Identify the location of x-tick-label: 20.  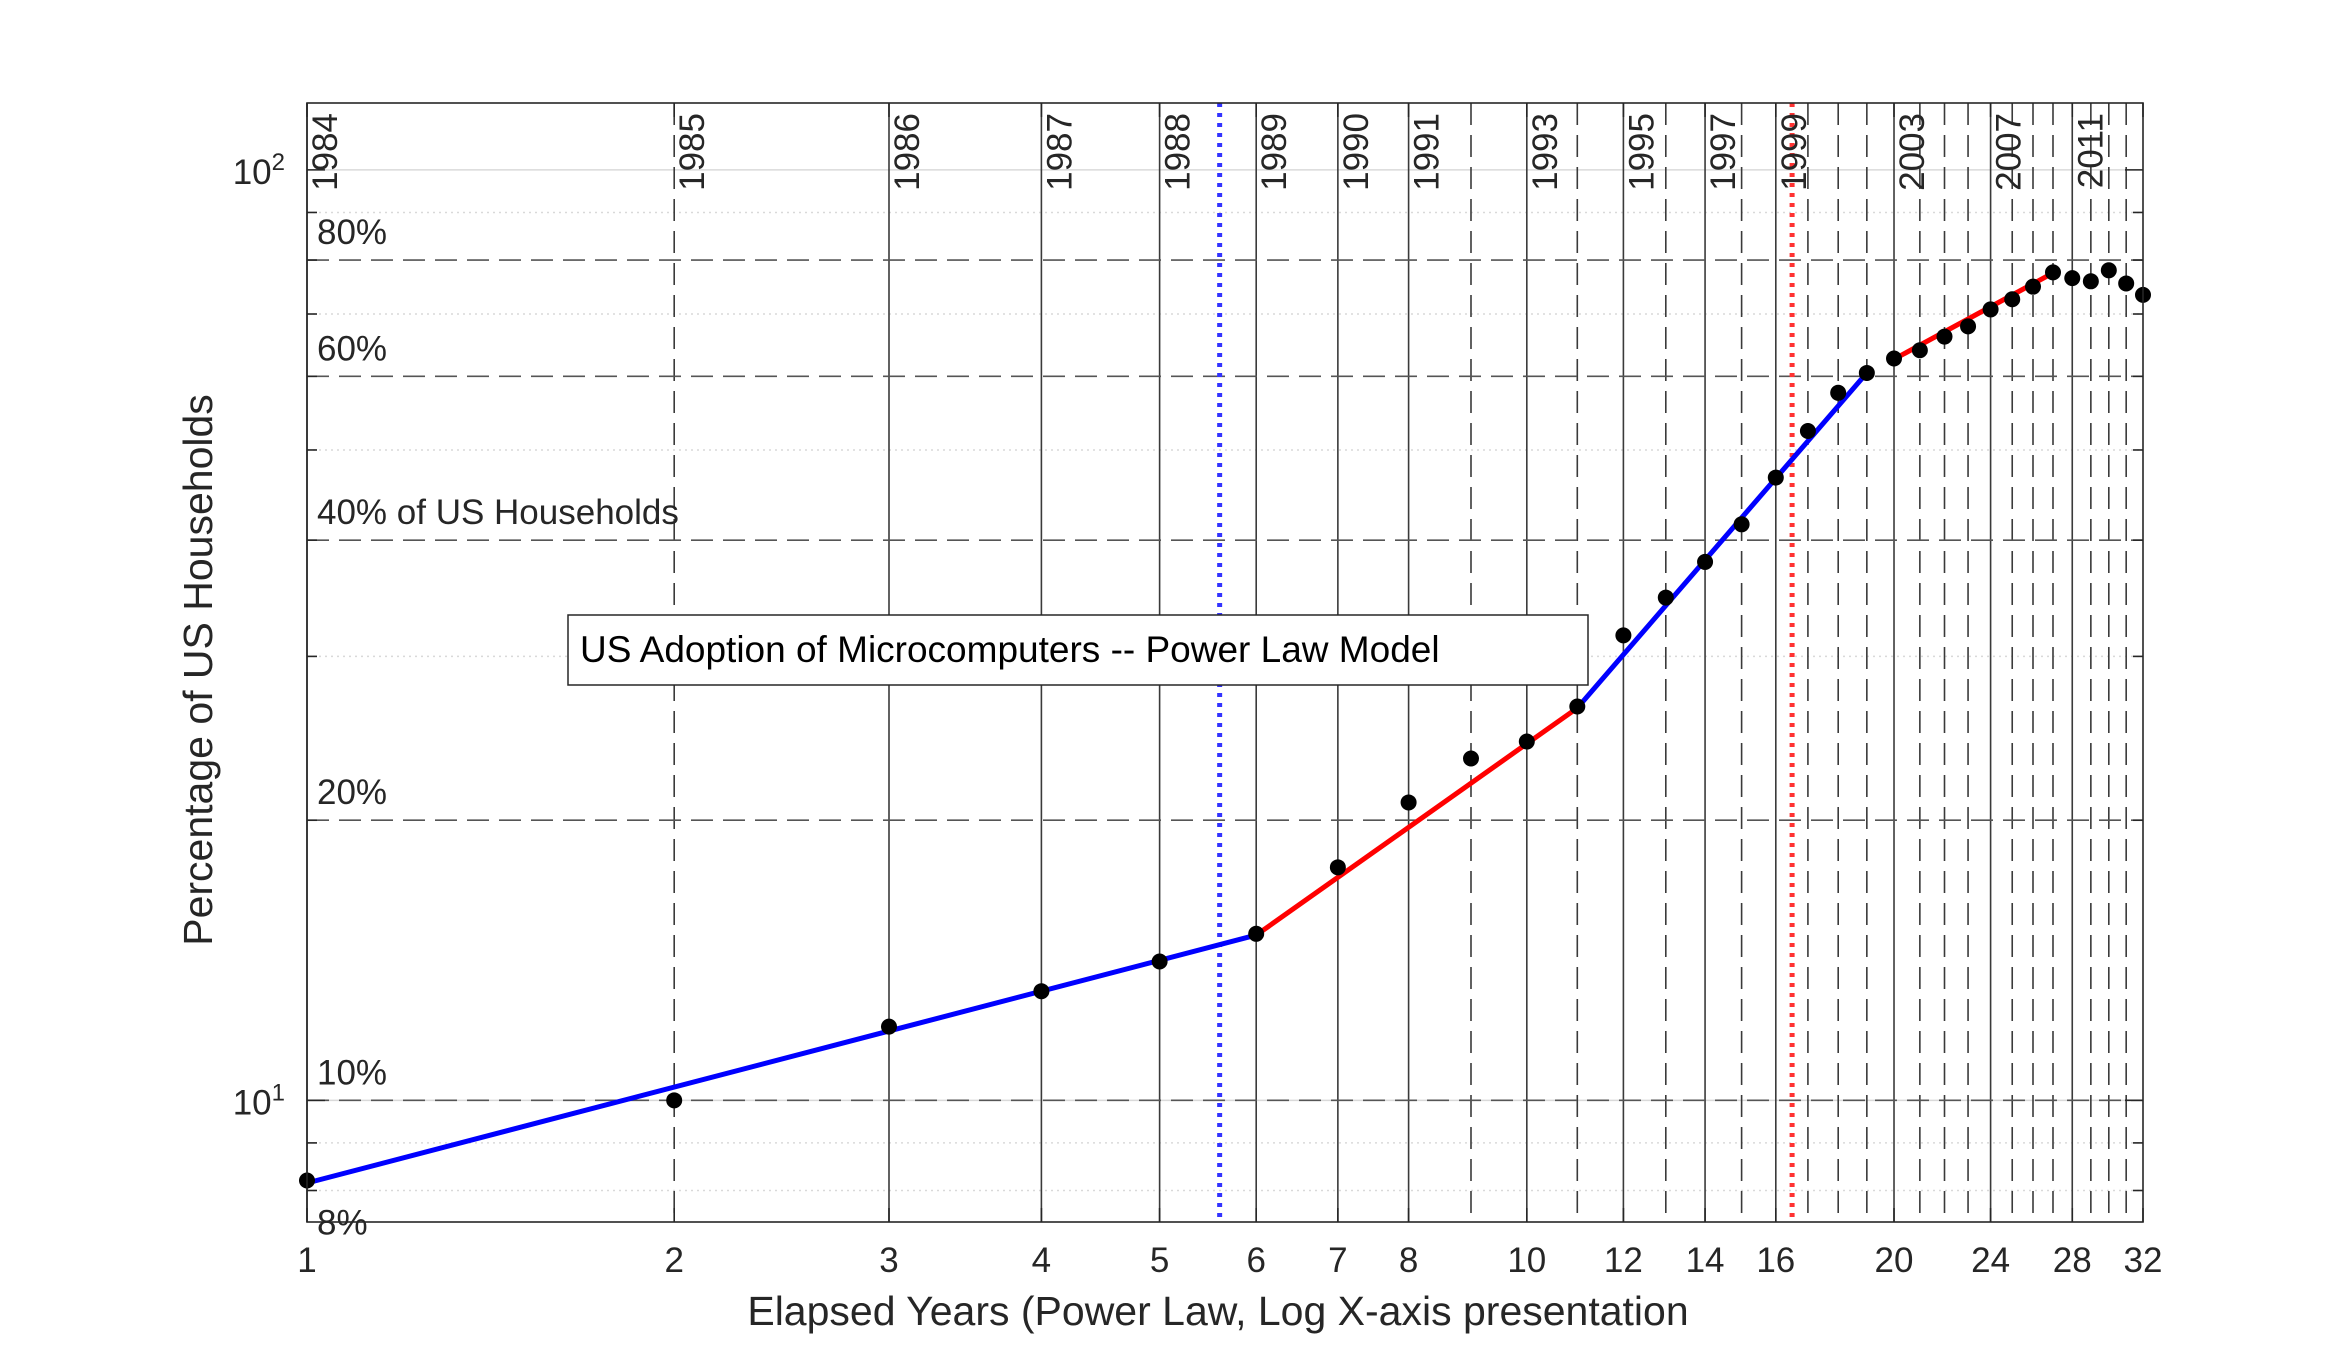
(1894, 1260).